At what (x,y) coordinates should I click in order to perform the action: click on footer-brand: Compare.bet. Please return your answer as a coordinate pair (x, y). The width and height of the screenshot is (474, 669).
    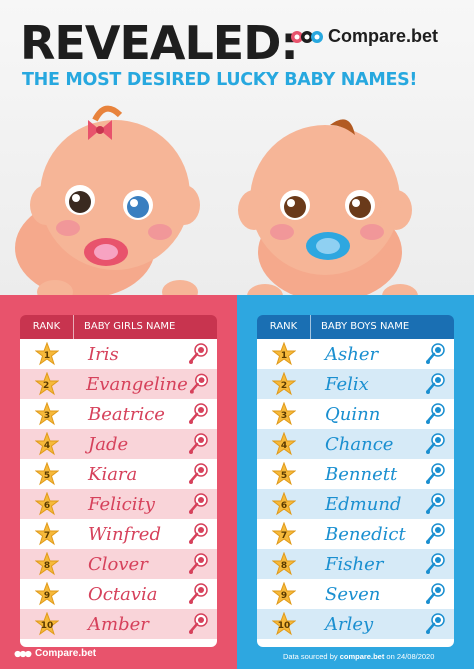
    Looking at the image, I should click on (55, 653).